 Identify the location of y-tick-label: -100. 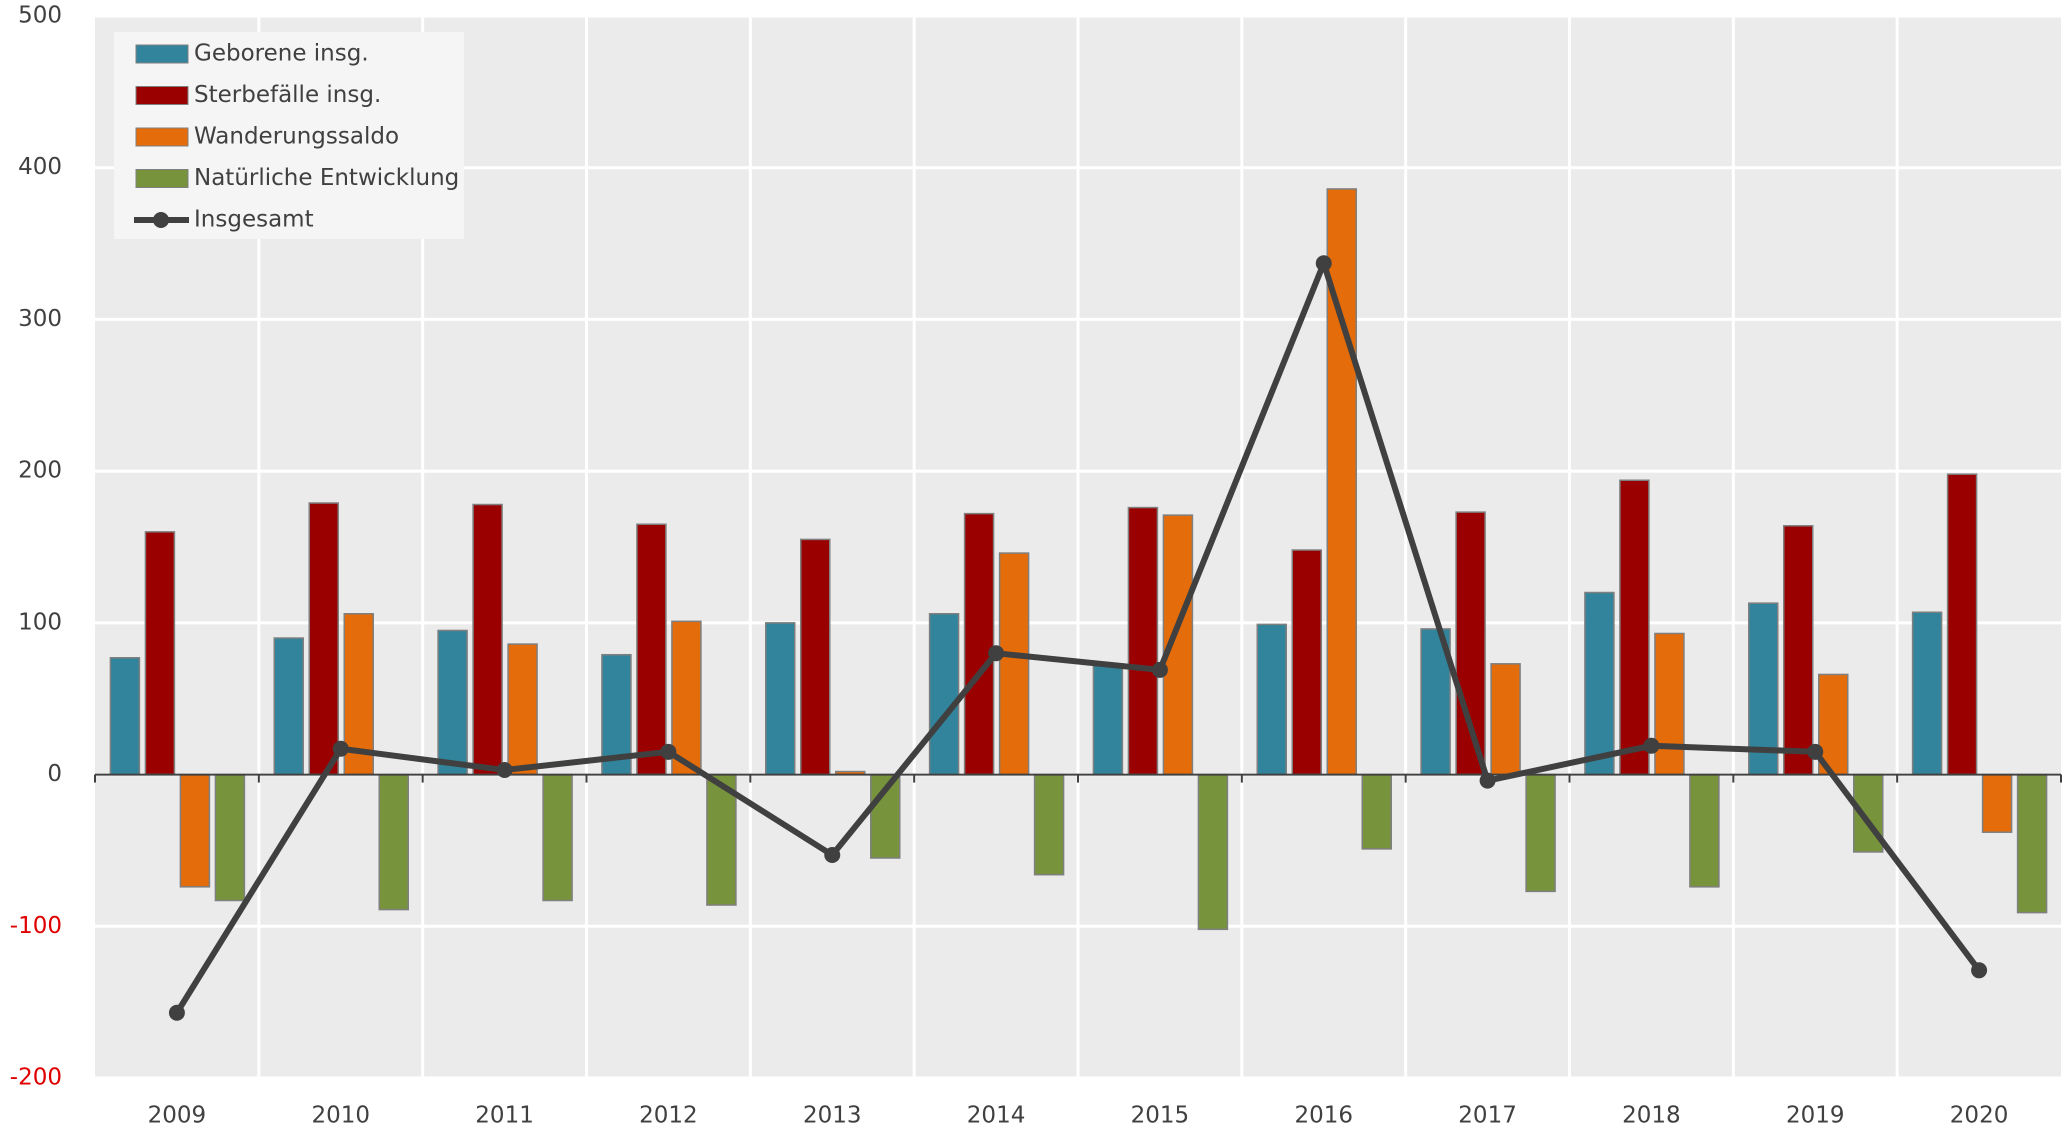
(36, 926).